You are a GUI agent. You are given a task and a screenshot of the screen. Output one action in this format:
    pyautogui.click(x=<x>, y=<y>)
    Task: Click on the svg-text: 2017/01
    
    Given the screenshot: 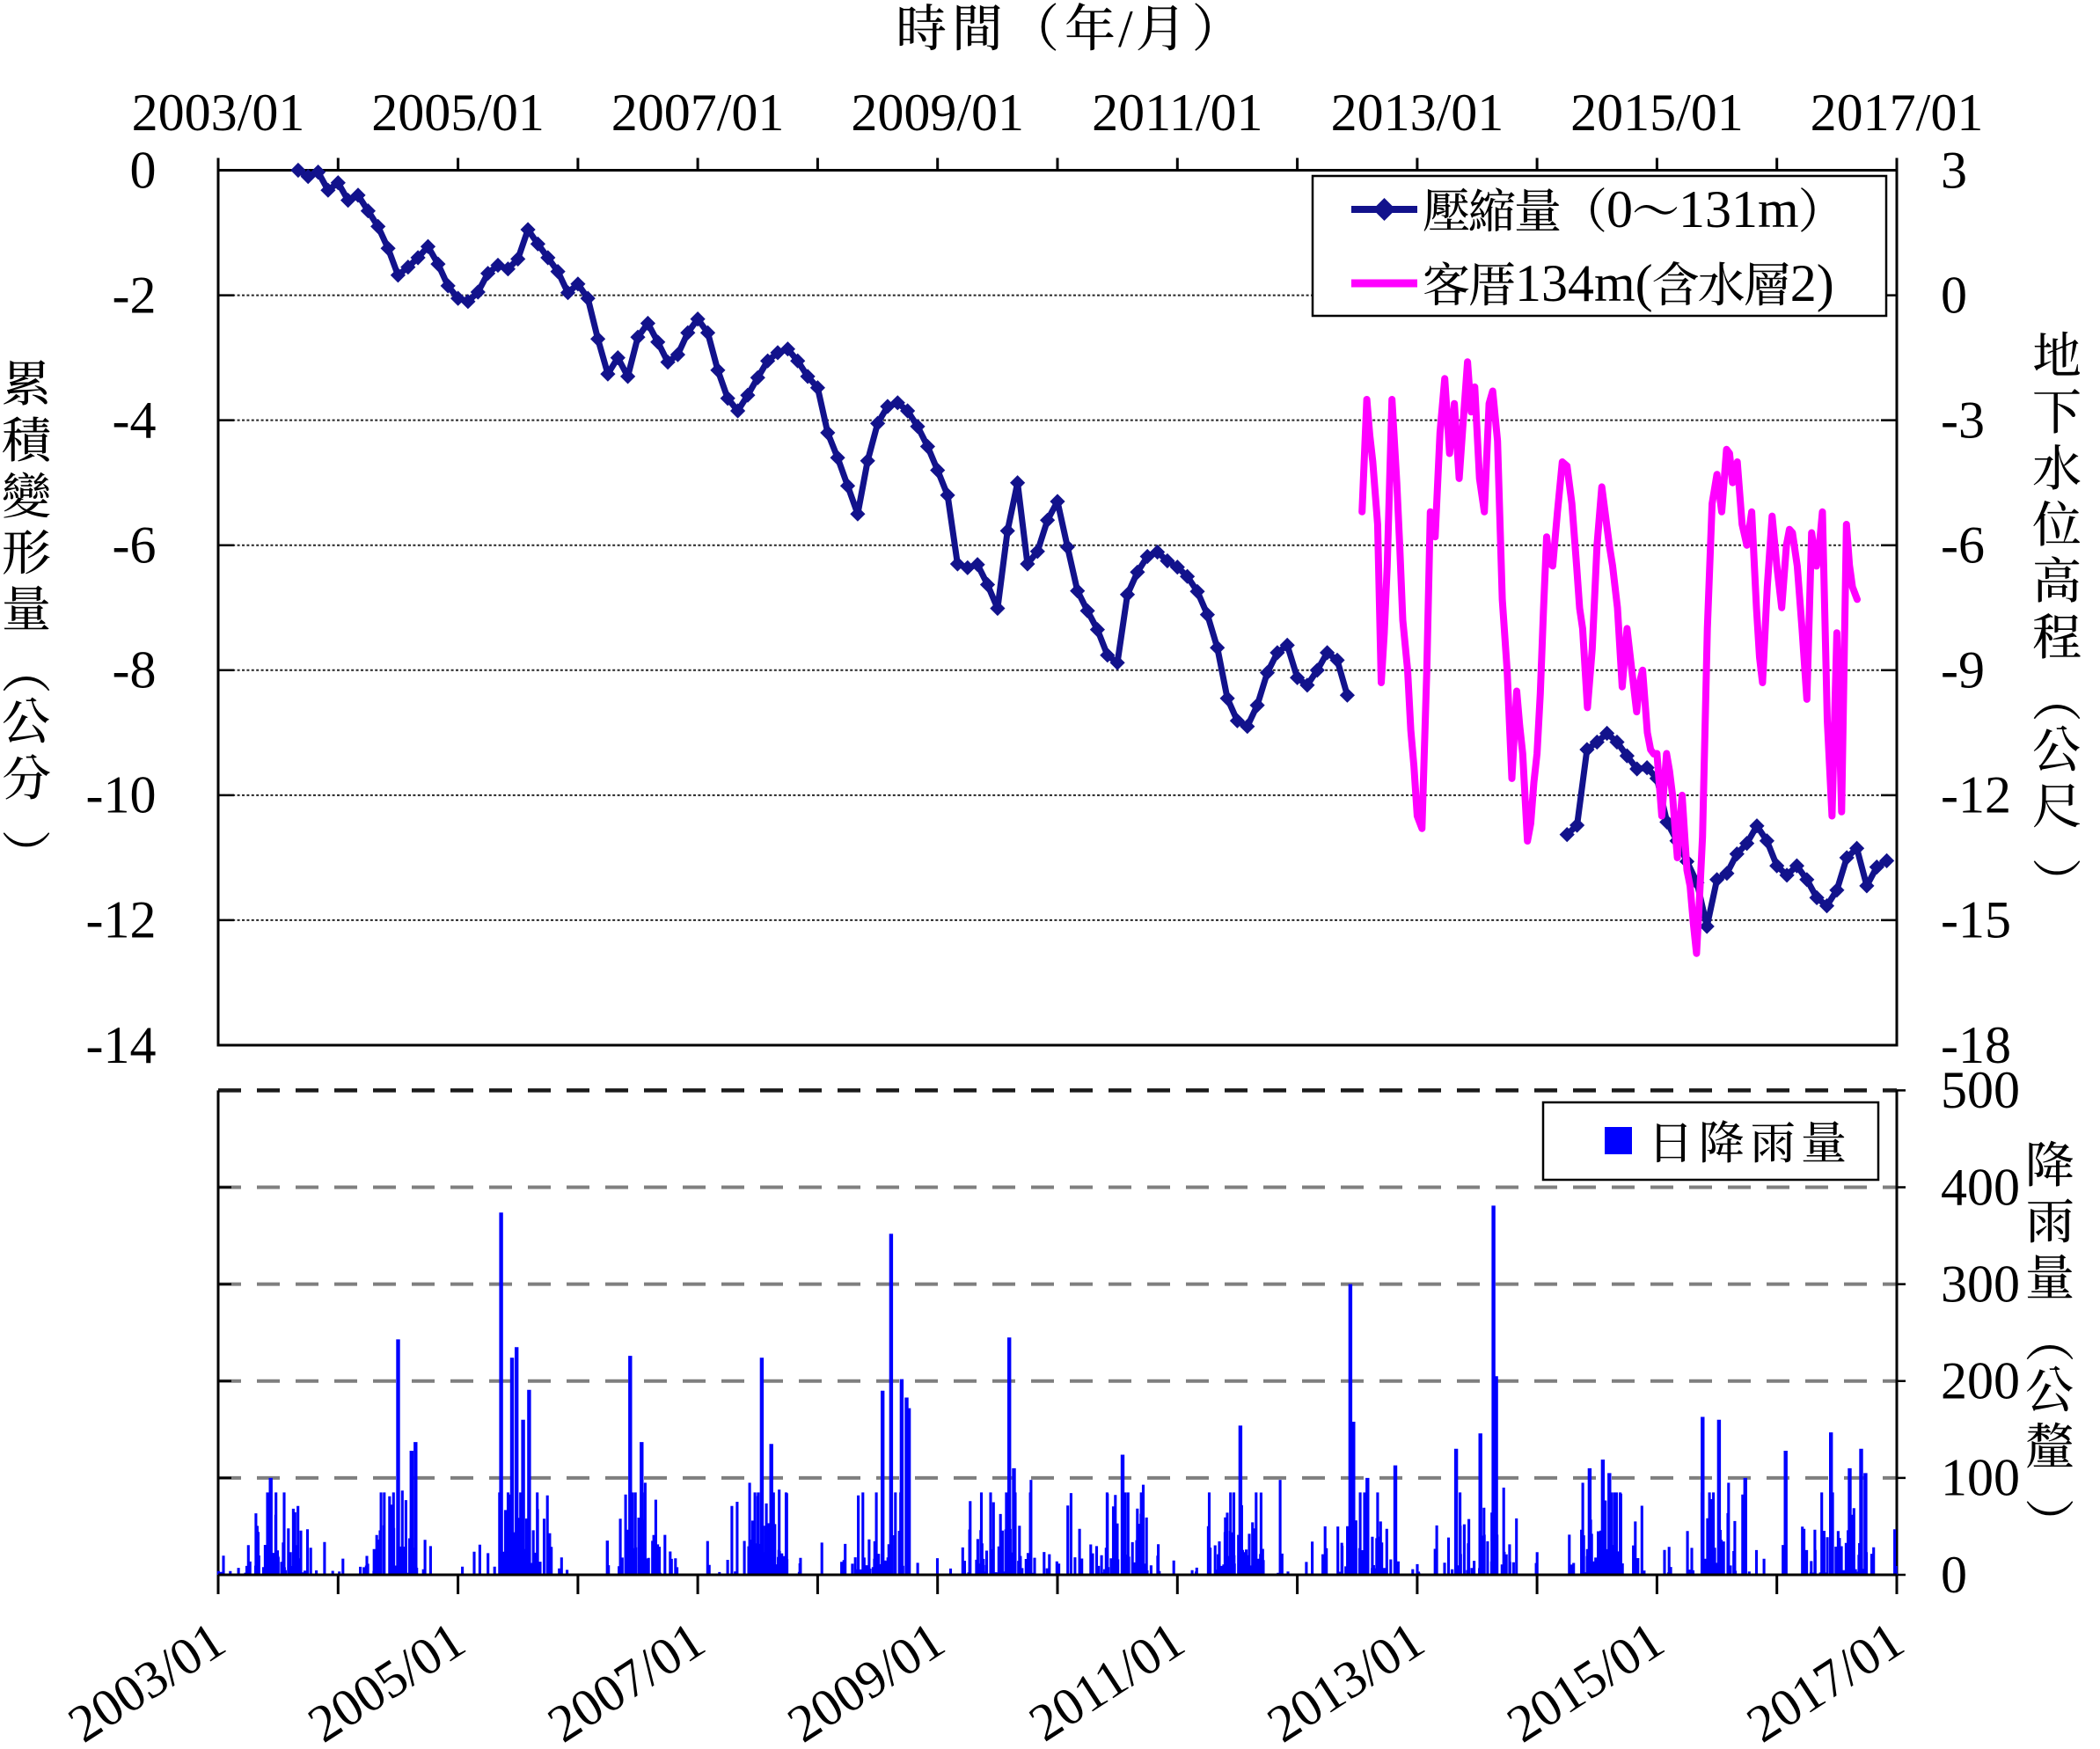 What is the action you would take?
    pyautogui.click(x=1898, y=113)
    